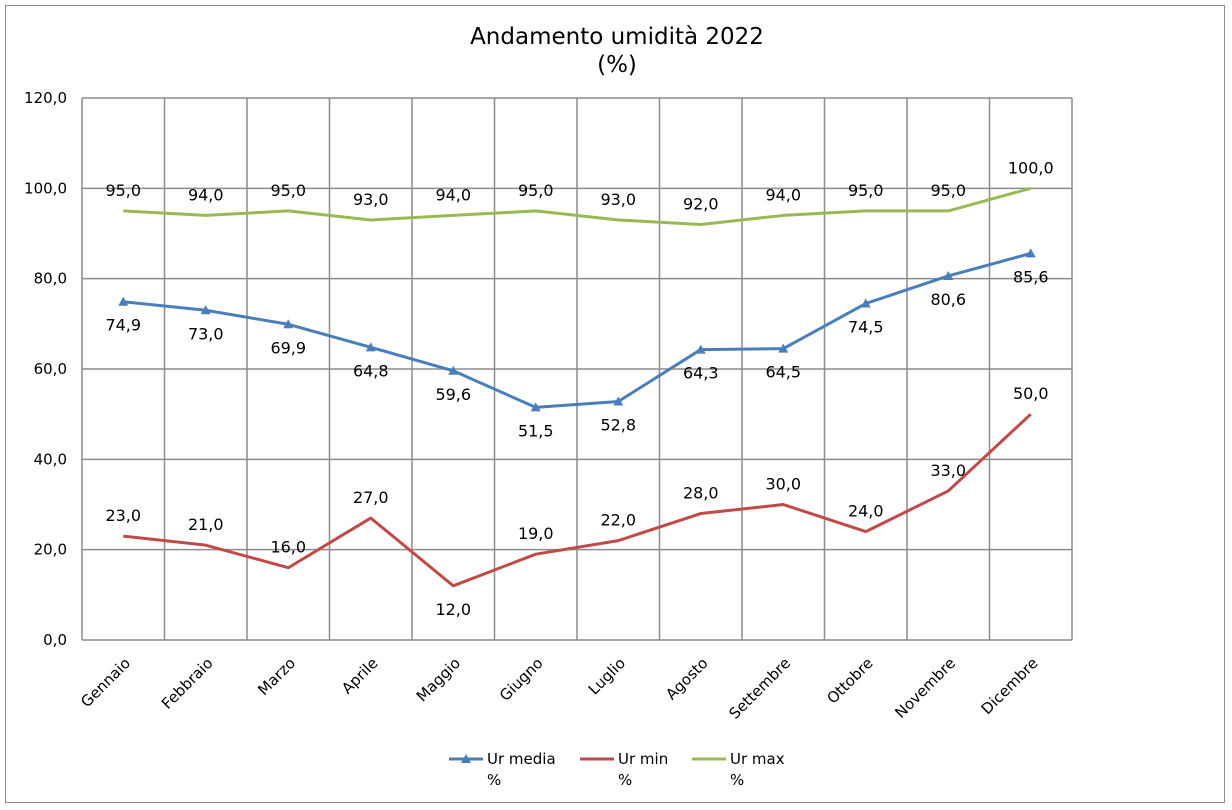  I want to click on data-label-min: 23,0, so click(123, 515).